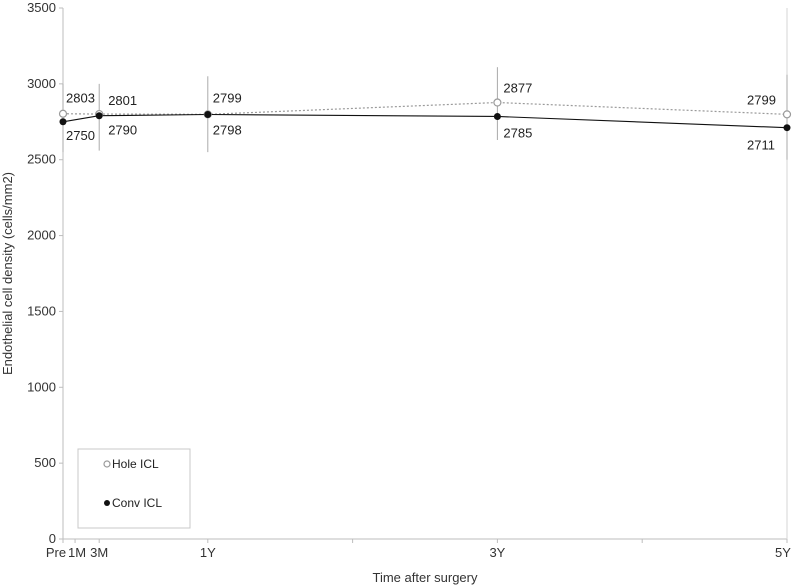 The height and width of the screenshot is (585, 800). Describe the element at coordinates (41, 386) in the screenshot. I see `y-tick-label: 1000` at that location.